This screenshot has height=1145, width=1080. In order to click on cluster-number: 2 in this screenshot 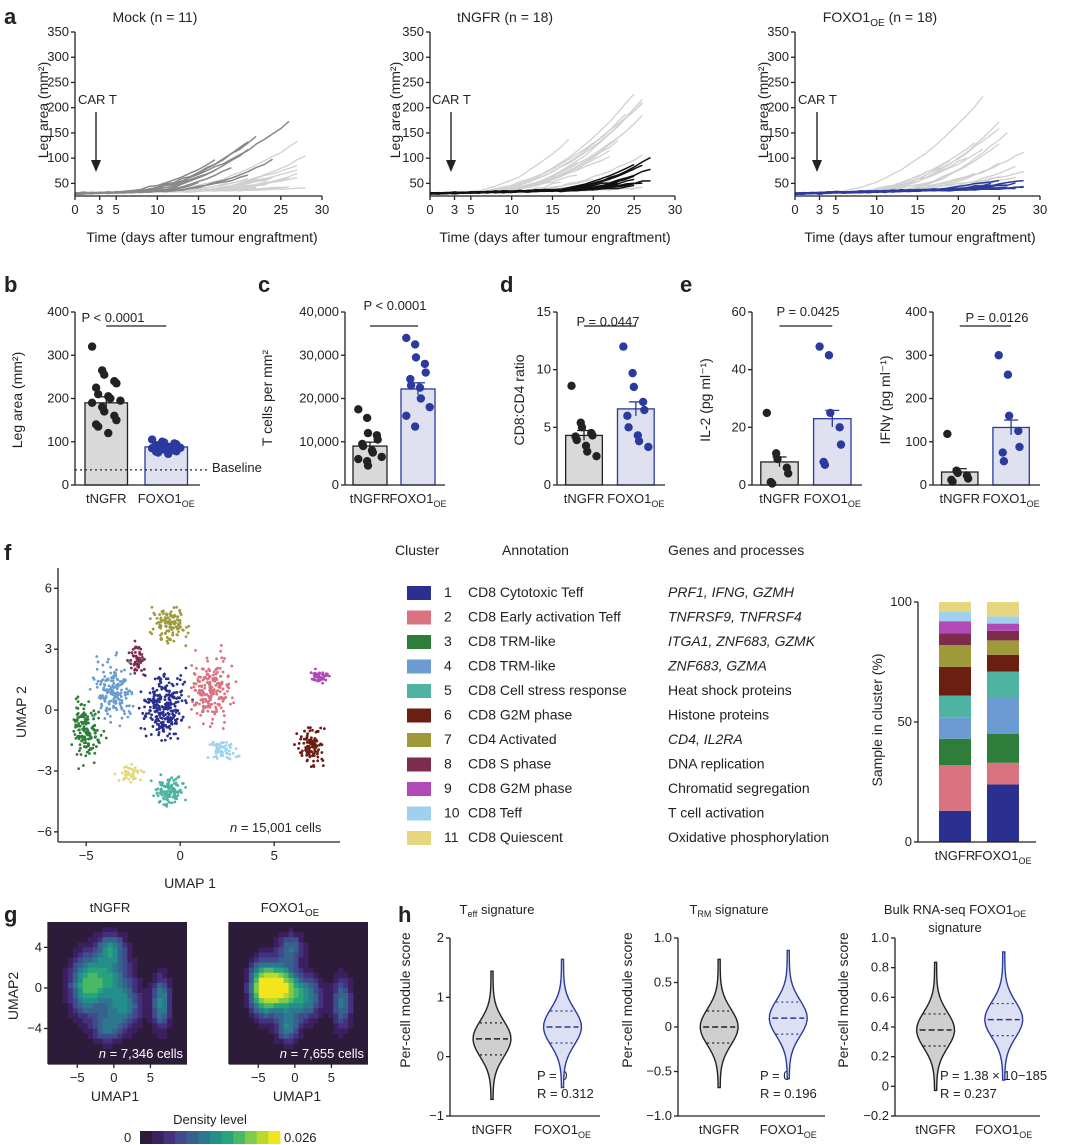, I will do `click(448, 617)`.